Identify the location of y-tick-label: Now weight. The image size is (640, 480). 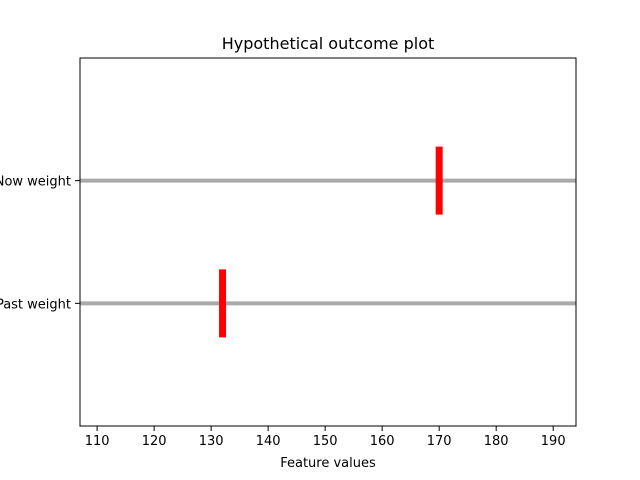
(35, 182).